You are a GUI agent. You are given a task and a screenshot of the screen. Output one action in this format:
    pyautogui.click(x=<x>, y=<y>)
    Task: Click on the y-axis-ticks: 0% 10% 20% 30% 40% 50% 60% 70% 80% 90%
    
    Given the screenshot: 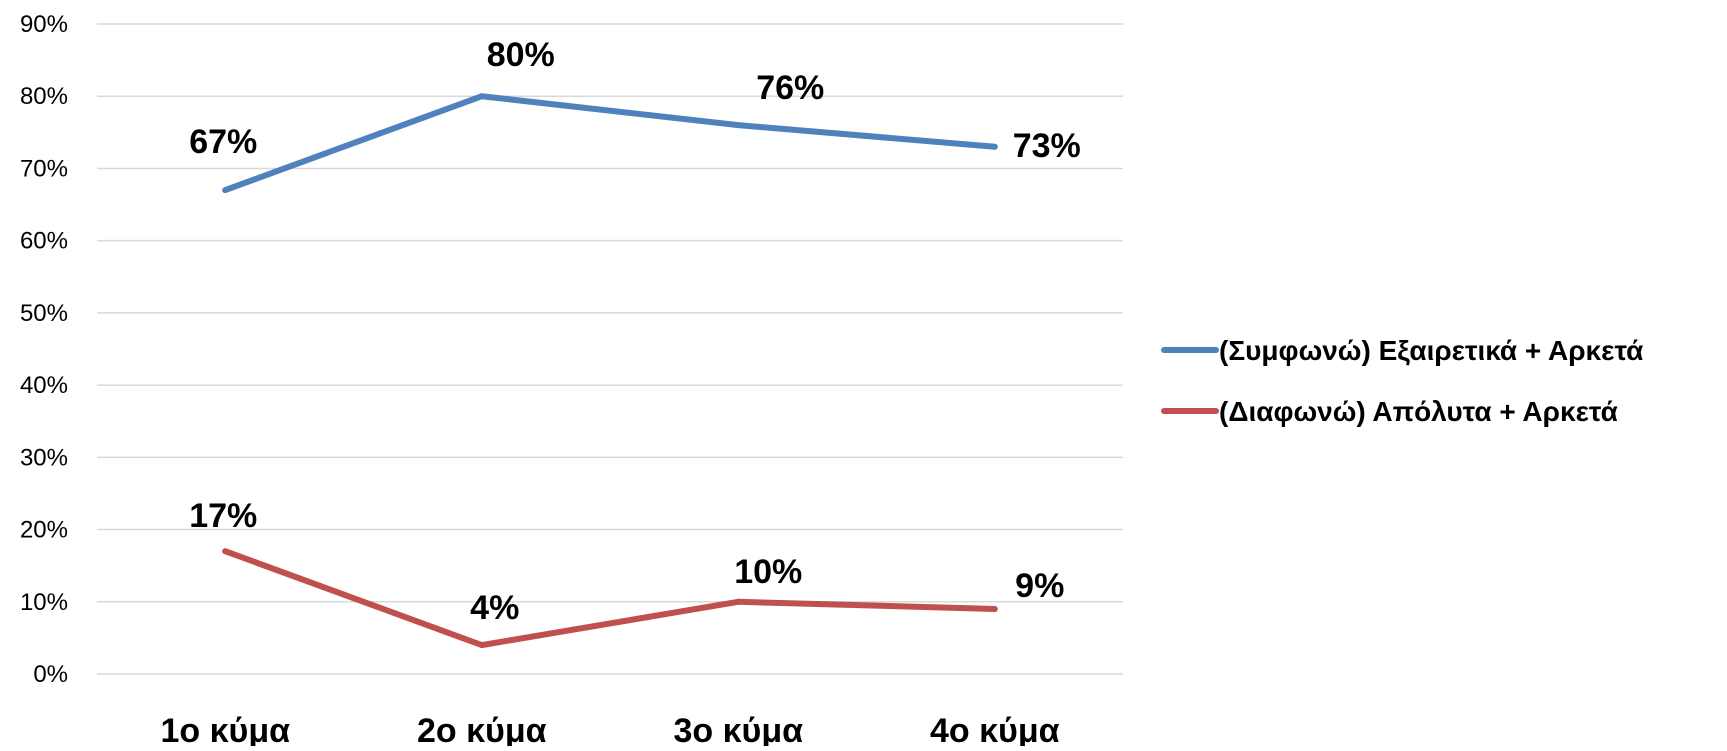 What is the action you would take?
    pyautogui.click(x=44, y=349)
    